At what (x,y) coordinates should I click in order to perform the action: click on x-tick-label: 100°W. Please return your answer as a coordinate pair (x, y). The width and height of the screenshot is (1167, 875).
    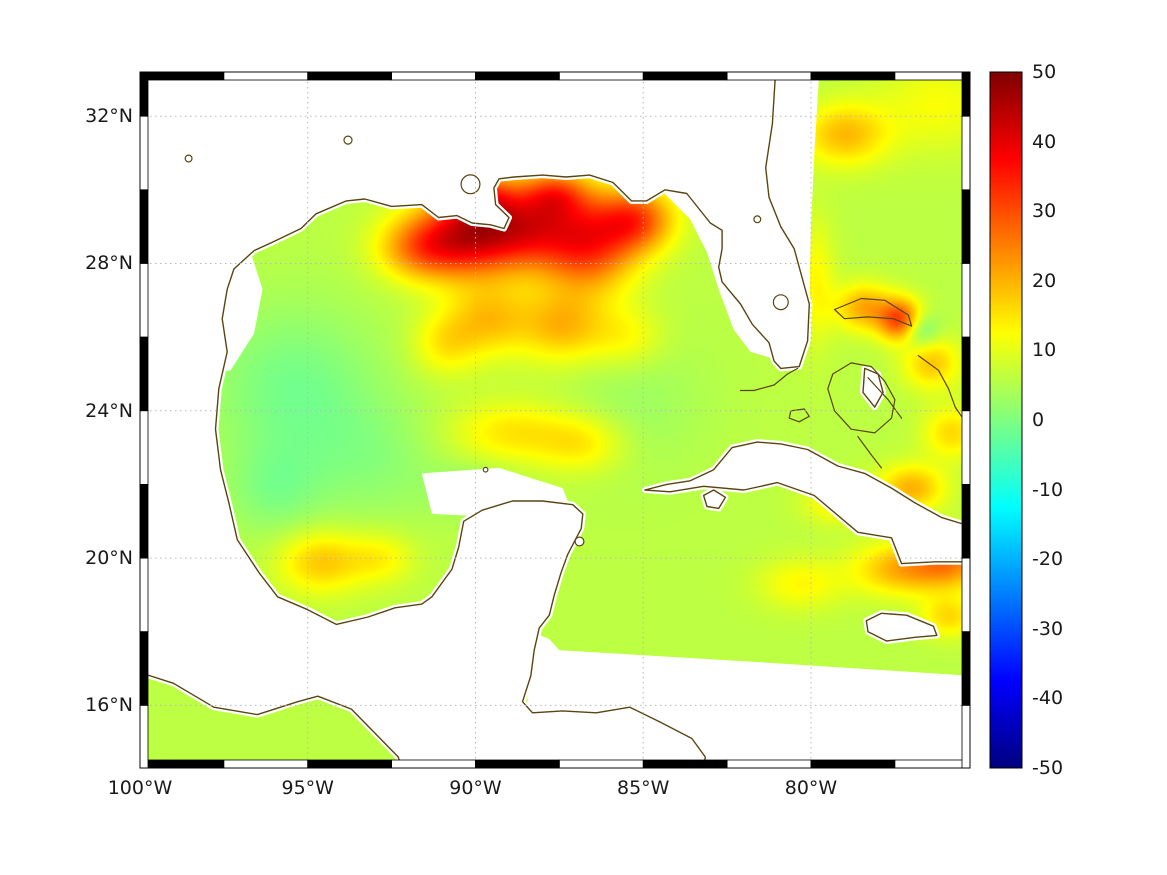
    Looking at the image, I should click on (140, 788).